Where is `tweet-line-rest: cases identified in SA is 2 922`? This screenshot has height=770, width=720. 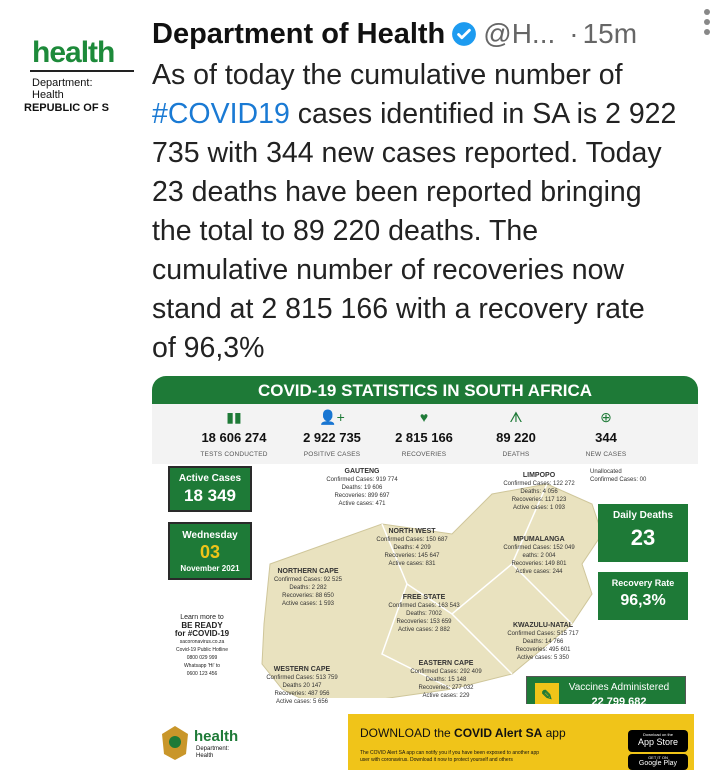 tweet-line-rest: cases identified in SA is 2 922 is located at coordinates (483, 114).